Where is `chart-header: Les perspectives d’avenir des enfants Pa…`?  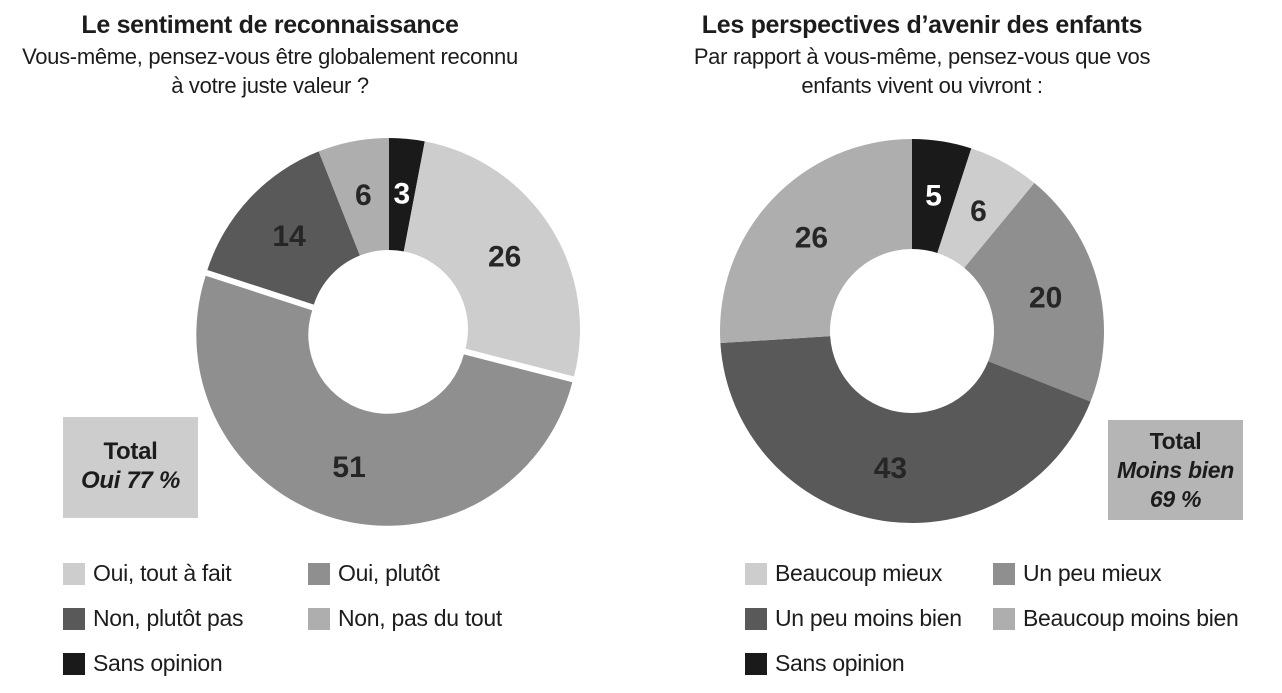 chart-header: Les perspectives d’avenir des enfants Pa… is located at coordinates (922, 55).